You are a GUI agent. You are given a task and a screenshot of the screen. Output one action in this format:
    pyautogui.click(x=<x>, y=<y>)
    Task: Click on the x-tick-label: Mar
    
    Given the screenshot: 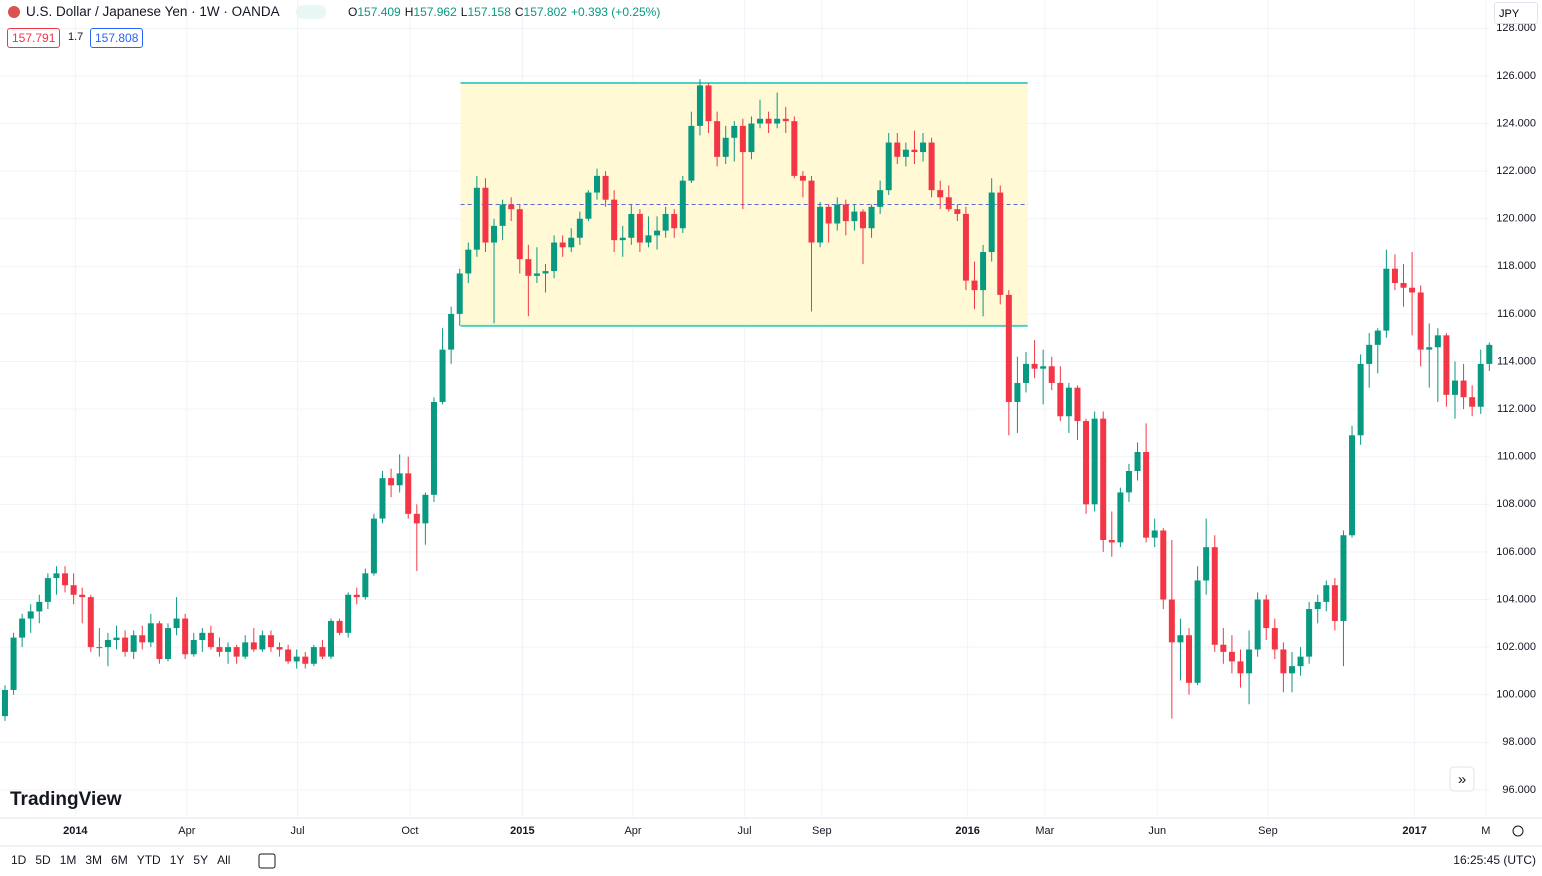 What is the action you would take?
    pyautogui.click(x=1044, y=831)
    